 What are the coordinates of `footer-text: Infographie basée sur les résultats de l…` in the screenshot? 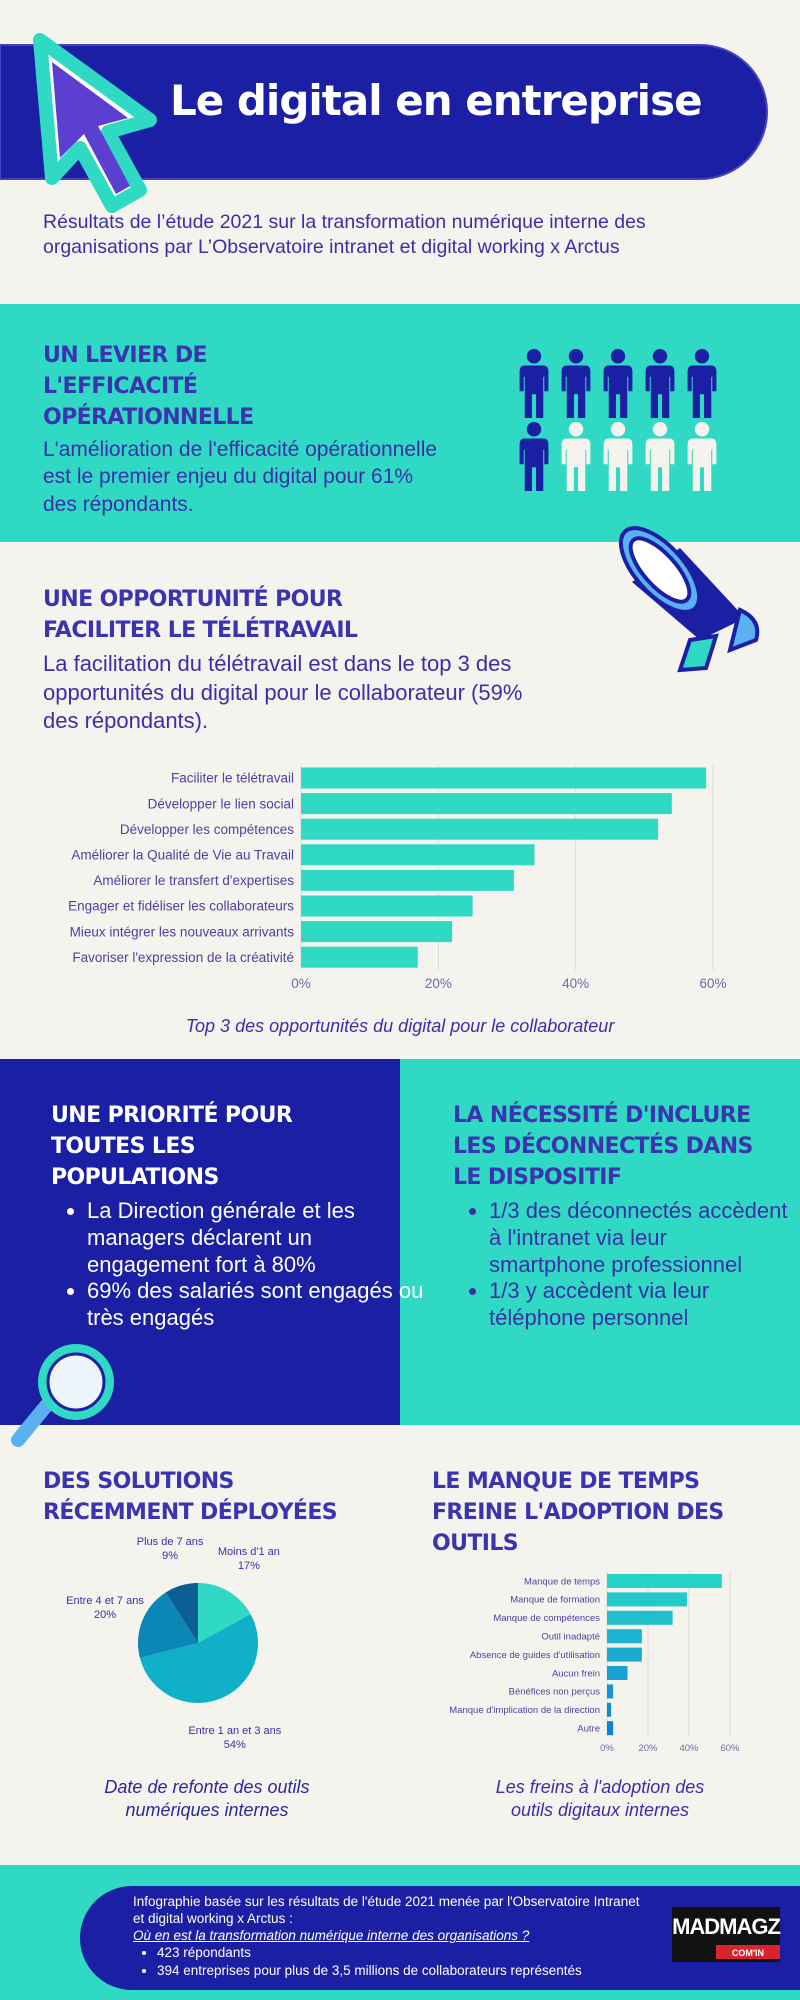 It's located at (393, 1936).